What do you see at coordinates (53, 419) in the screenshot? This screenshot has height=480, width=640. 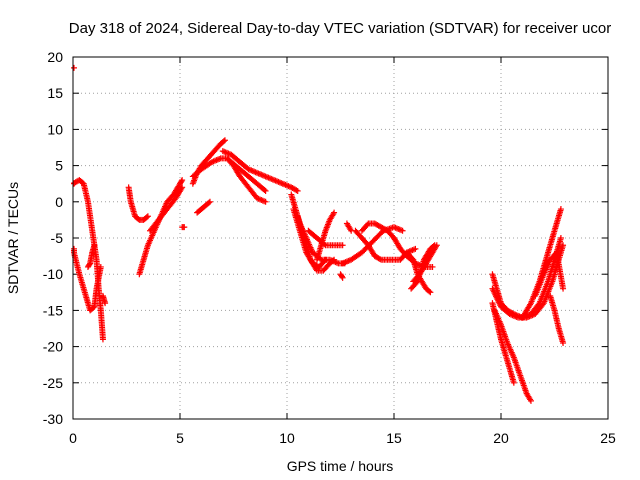 I see `y-tick-label: -30` at bounding box center [53, 419].